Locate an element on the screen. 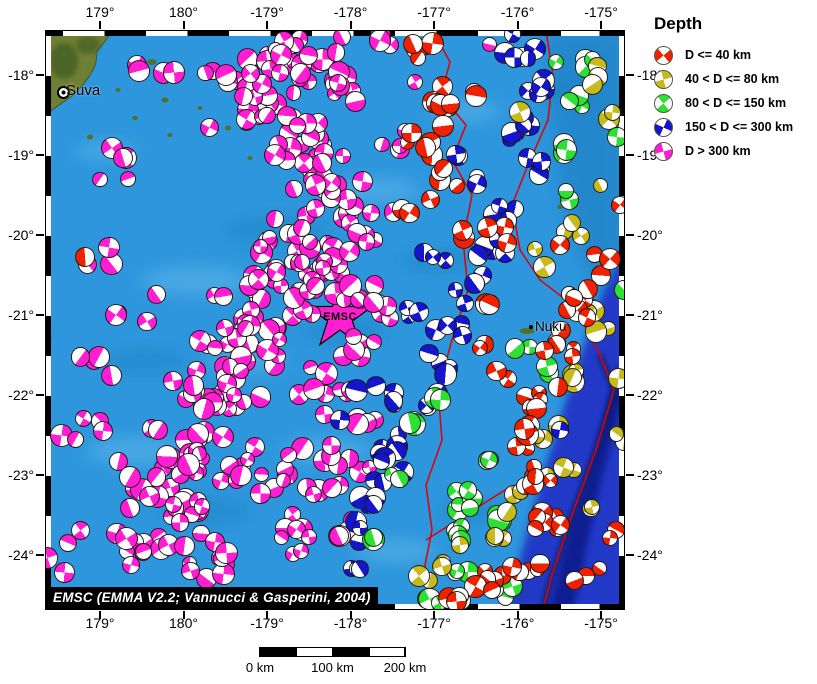 The image size is (817, 684). axis-label-left: -23° is located at coordinates (21, 475).